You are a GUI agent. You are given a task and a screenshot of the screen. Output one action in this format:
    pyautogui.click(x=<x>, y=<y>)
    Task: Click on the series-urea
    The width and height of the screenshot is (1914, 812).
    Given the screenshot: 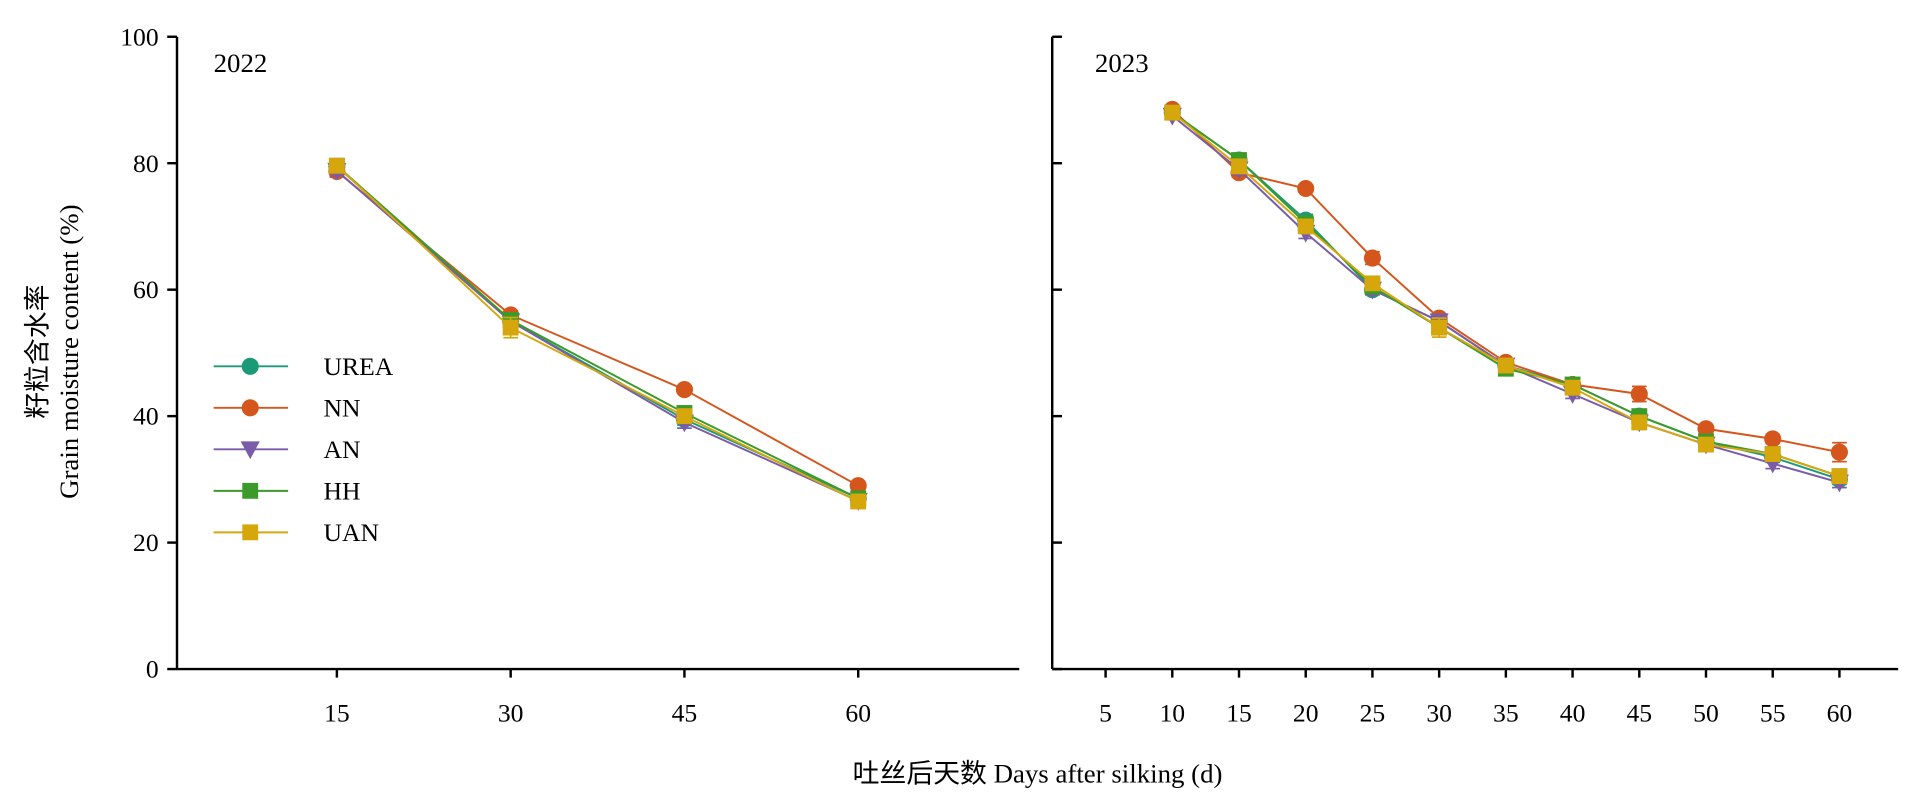 What is the action you would take?
    pyautogui.click(x=597, y=332)
    